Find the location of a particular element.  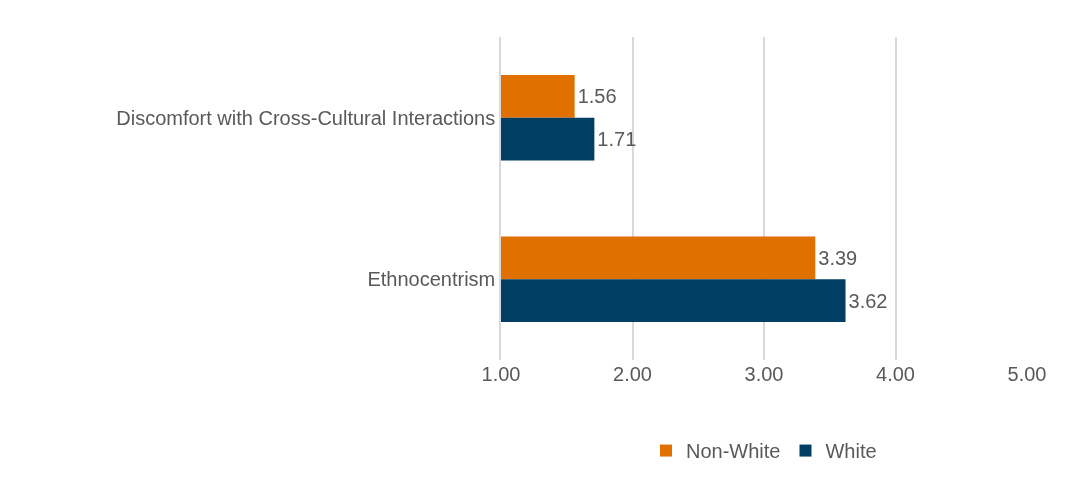

x-tick-label: 3.00 is located at coordinates (764, 374).